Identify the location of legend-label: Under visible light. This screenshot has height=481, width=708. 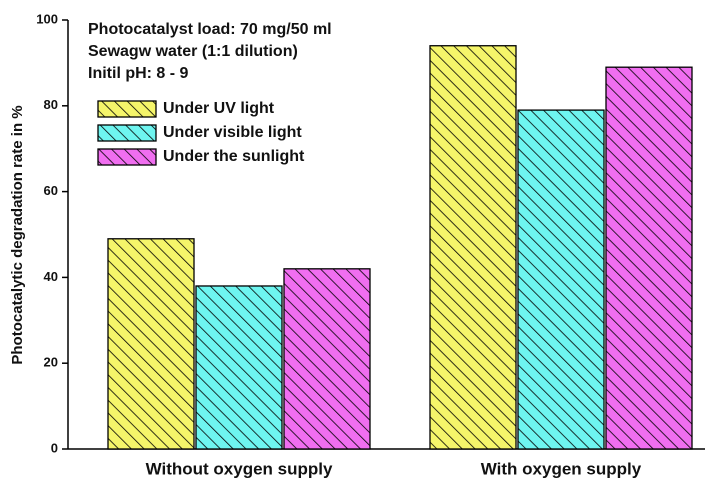
(232, 132).